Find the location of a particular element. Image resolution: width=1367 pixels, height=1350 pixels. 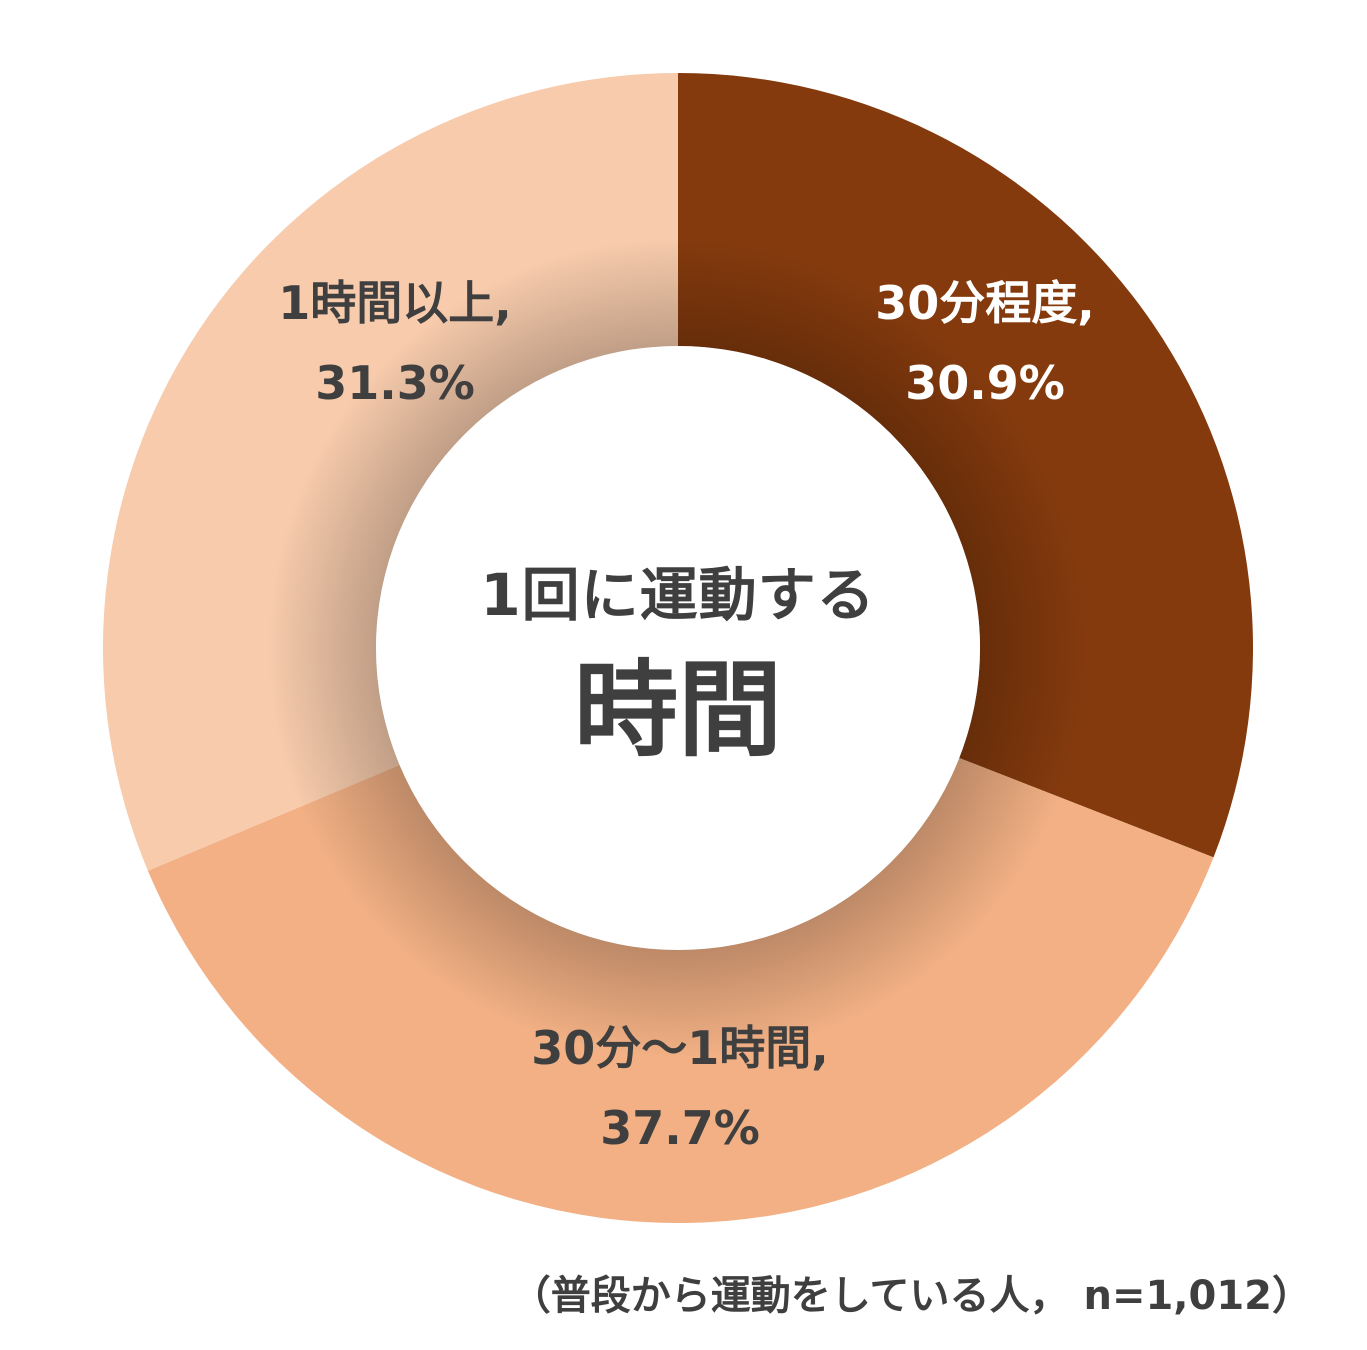

chart-title: 1回に運動する is located at coordinates (678, 595).